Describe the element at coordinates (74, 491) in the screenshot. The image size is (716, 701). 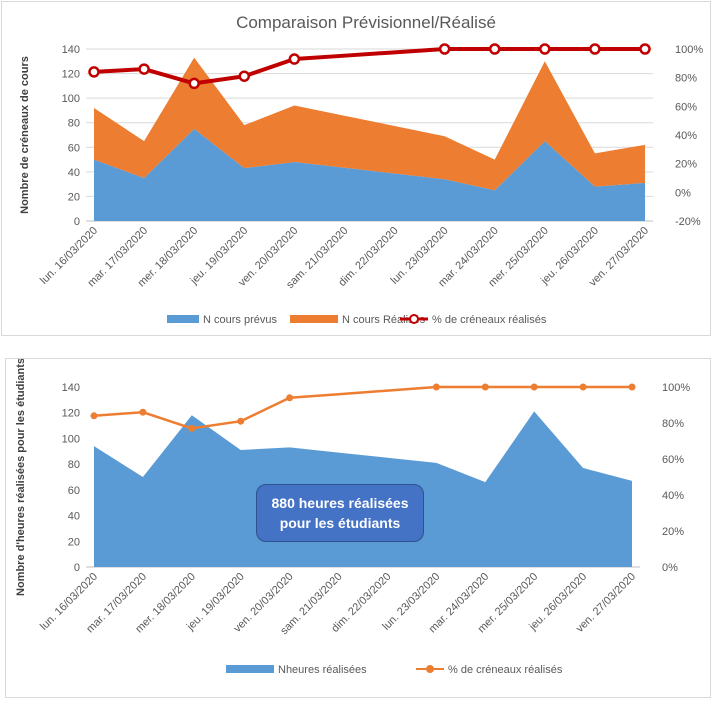
I see `chart2-ytick-label: 60` at that location.